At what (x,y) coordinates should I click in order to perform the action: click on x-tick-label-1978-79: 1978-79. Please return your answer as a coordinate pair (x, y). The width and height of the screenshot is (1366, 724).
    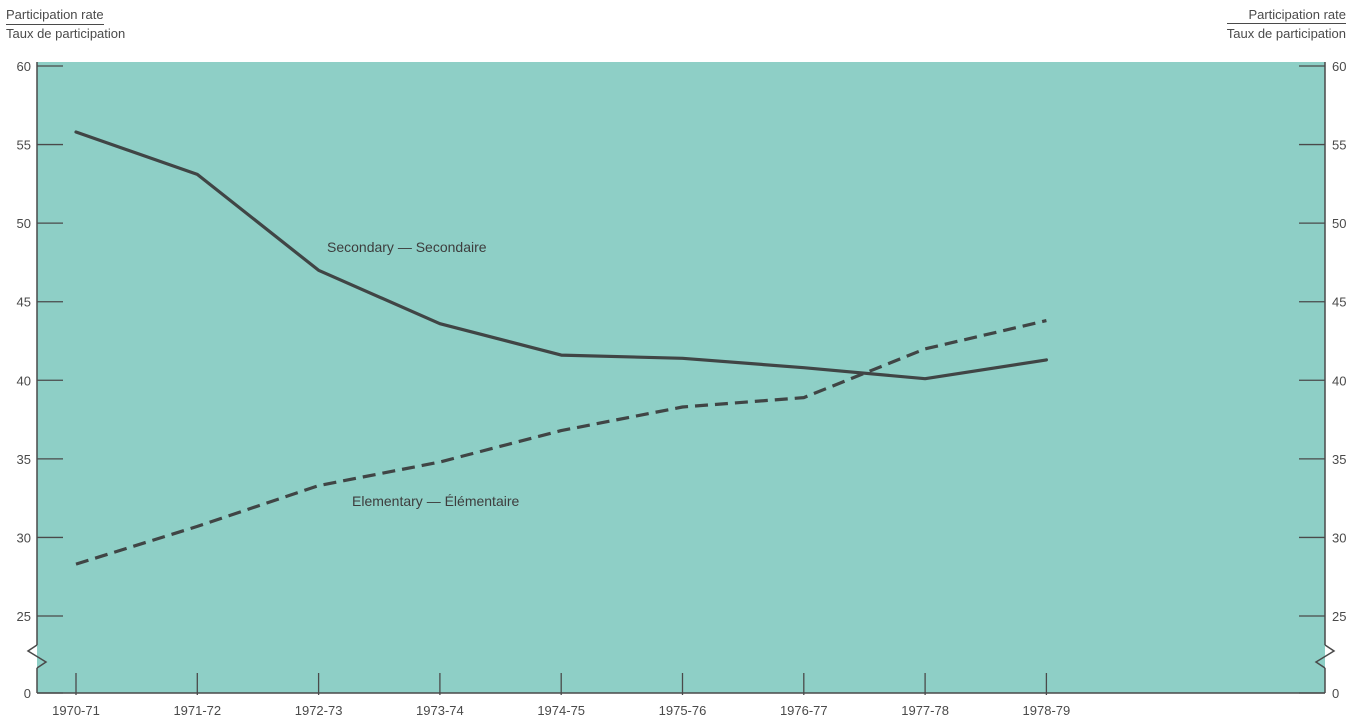
    Looking at the image, I should click on (1047, 710).